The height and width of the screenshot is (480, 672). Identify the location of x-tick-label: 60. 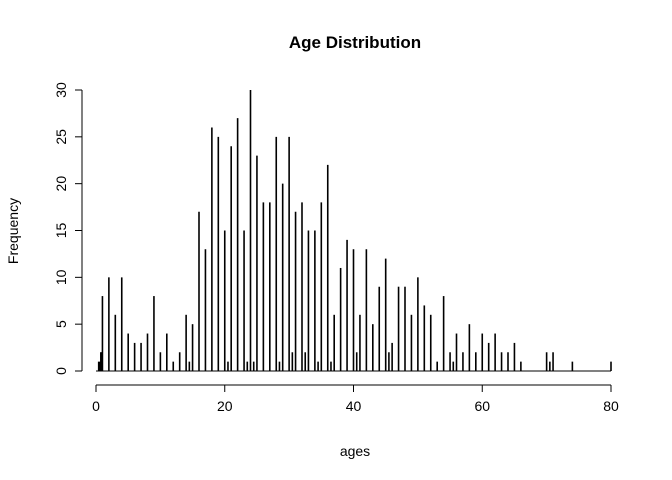
(482, 406).